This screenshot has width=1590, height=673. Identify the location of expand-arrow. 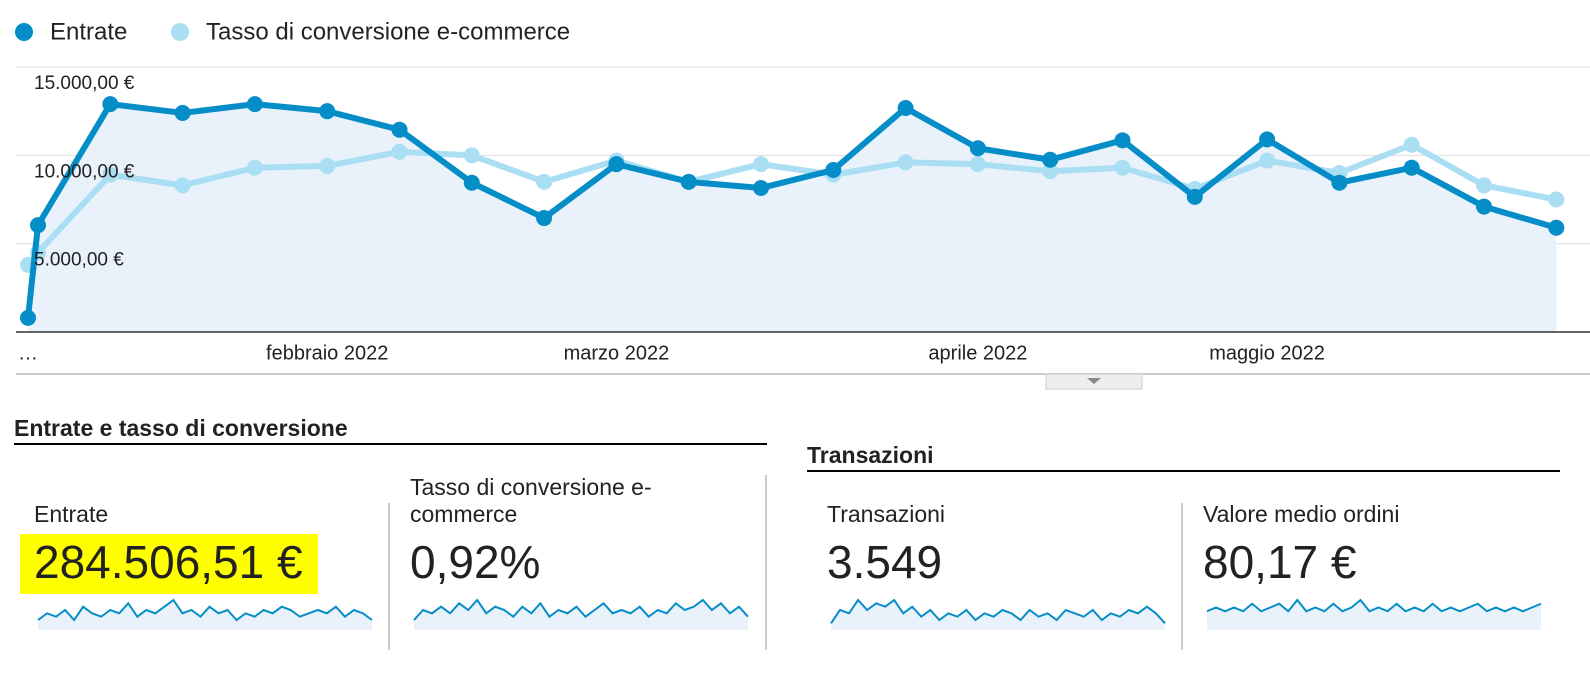
(1094, 381).